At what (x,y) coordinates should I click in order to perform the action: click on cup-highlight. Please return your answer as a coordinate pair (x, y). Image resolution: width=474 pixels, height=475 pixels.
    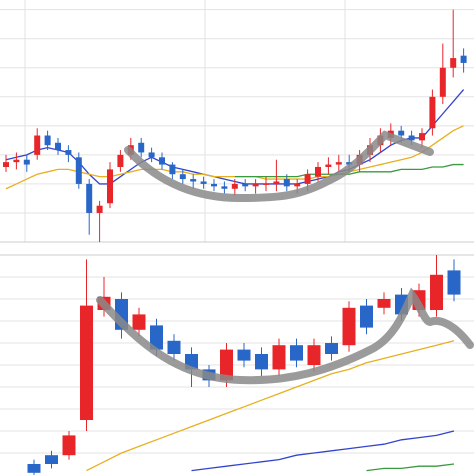
    Looking at the image, I should click on (279, 166).